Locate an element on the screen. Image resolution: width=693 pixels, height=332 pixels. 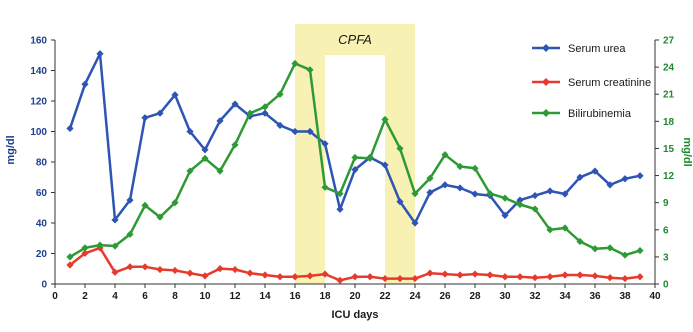
legend-item-serum-creatinine: Serum creatinine is located at coordinates (591, 83).